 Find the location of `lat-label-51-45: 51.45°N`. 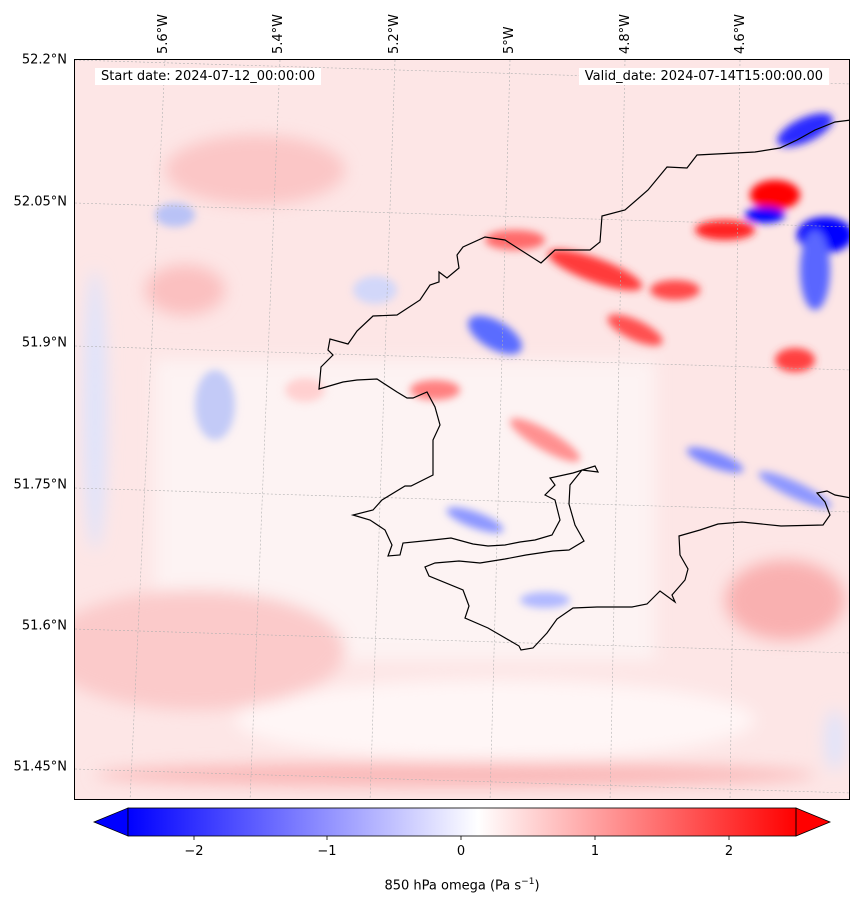

lat-label-51-45: 51.45°N is located at coordinates (40, 767).